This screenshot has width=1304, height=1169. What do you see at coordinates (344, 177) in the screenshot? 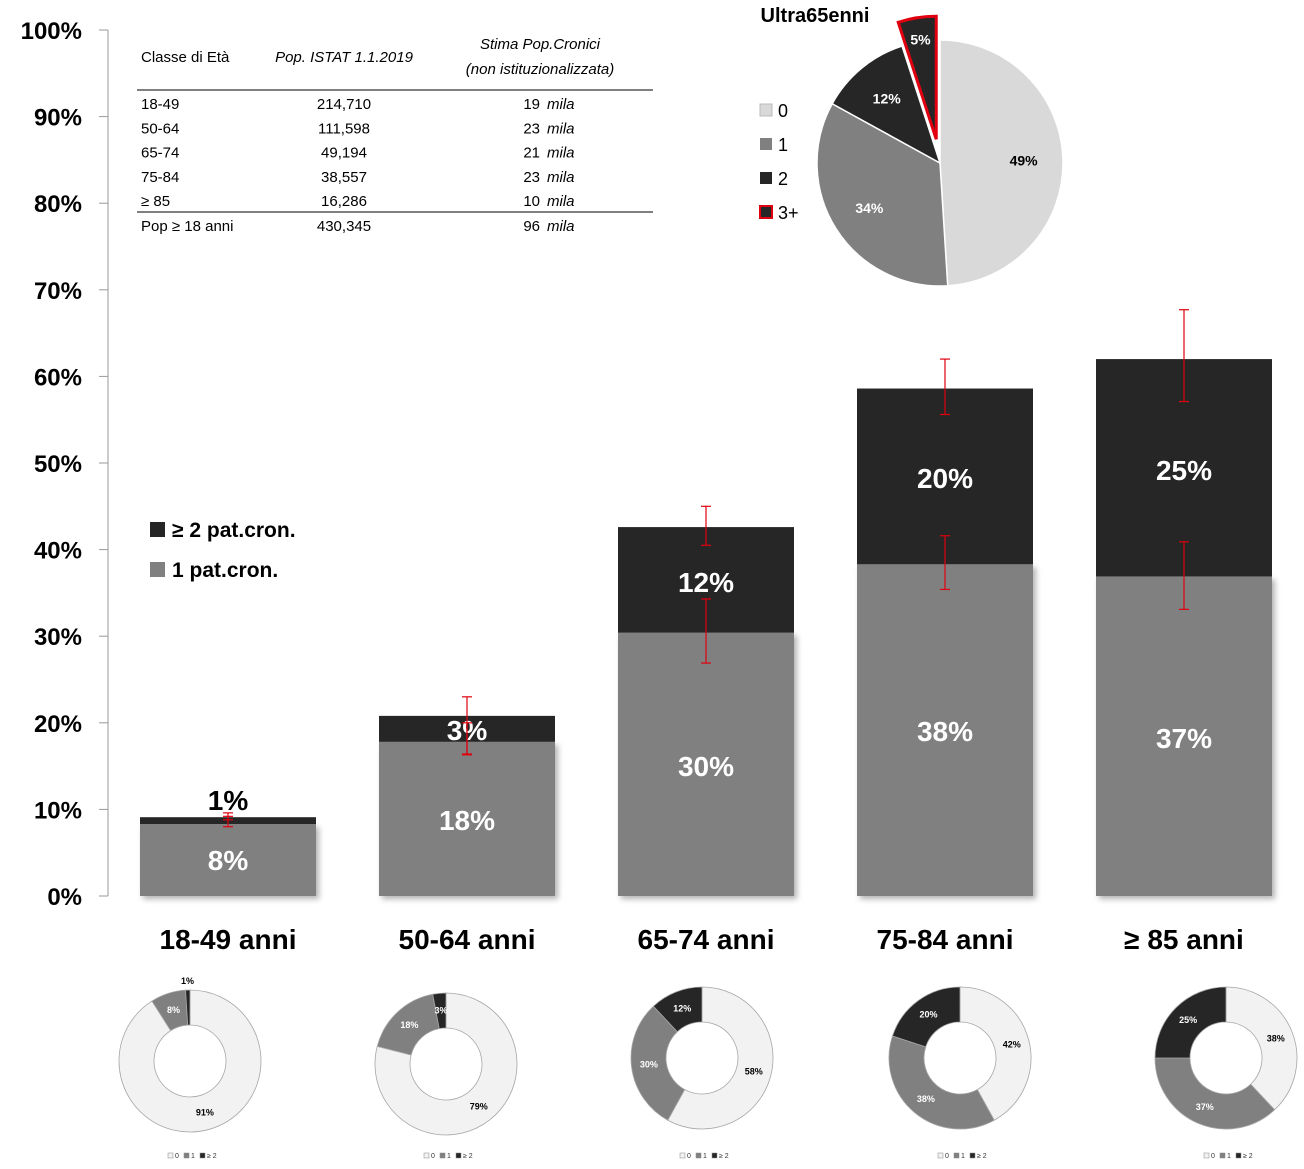
I see `table-cell: 38,557` at bounding box center [344, 177].